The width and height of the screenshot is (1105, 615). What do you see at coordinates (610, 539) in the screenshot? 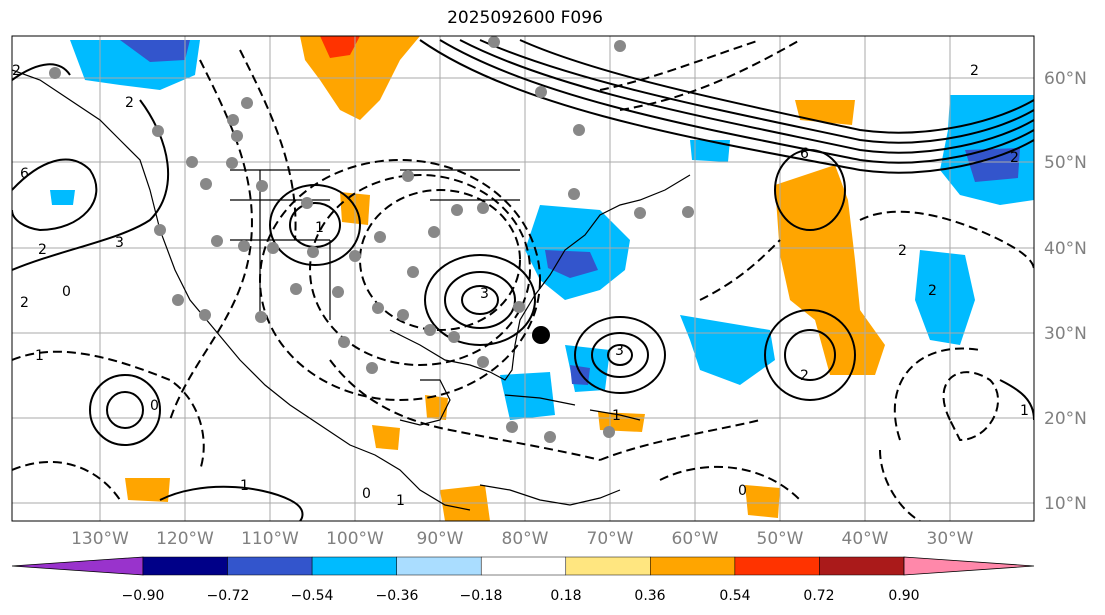
I see `lon-label: 70°W` at bounding box center [610, 539].